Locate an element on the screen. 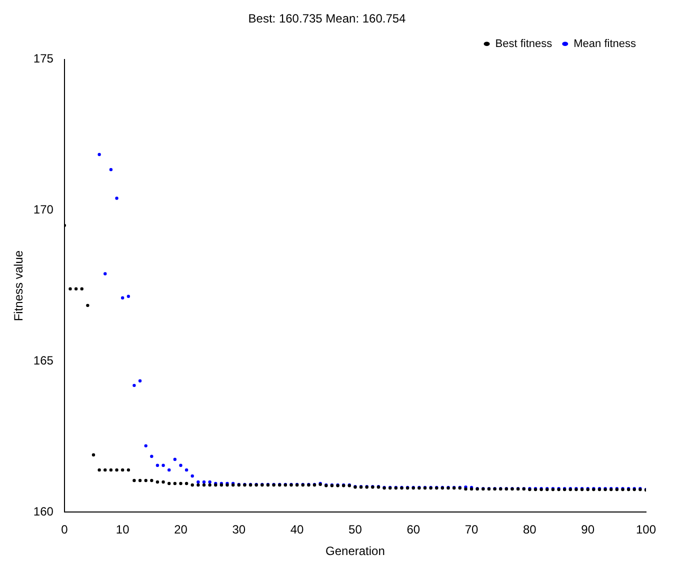 Image resolution: width=677 pixels, height=571 pixels. y-tick-label: 165 is located at coordinates (43, 361).